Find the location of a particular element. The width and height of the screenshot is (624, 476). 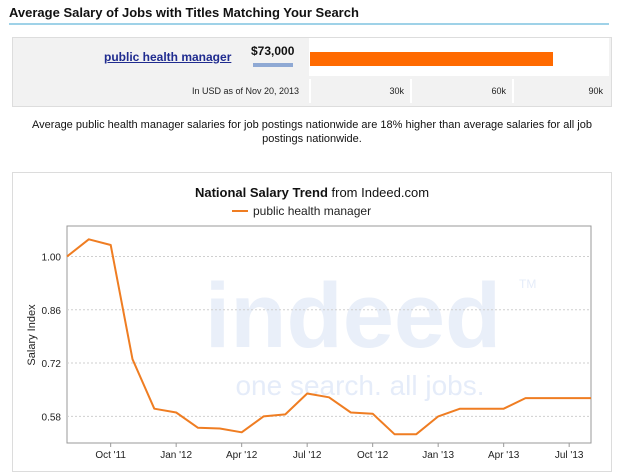

watermark-tagline: one search. all jobs. is located at coordinates (359, 385).